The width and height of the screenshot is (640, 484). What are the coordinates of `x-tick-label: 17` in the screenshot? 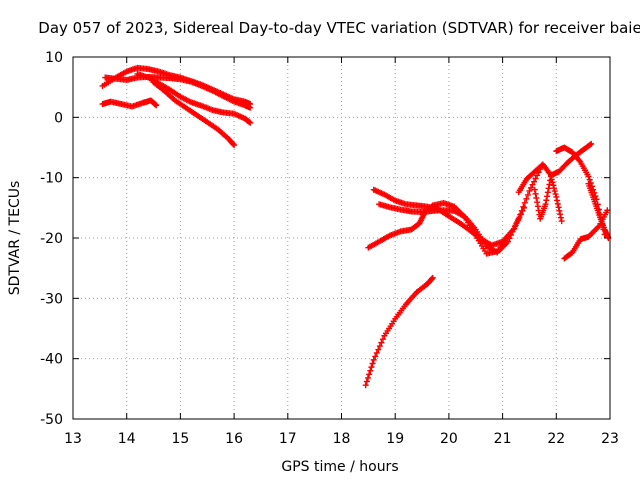 It's located at (288, 439).